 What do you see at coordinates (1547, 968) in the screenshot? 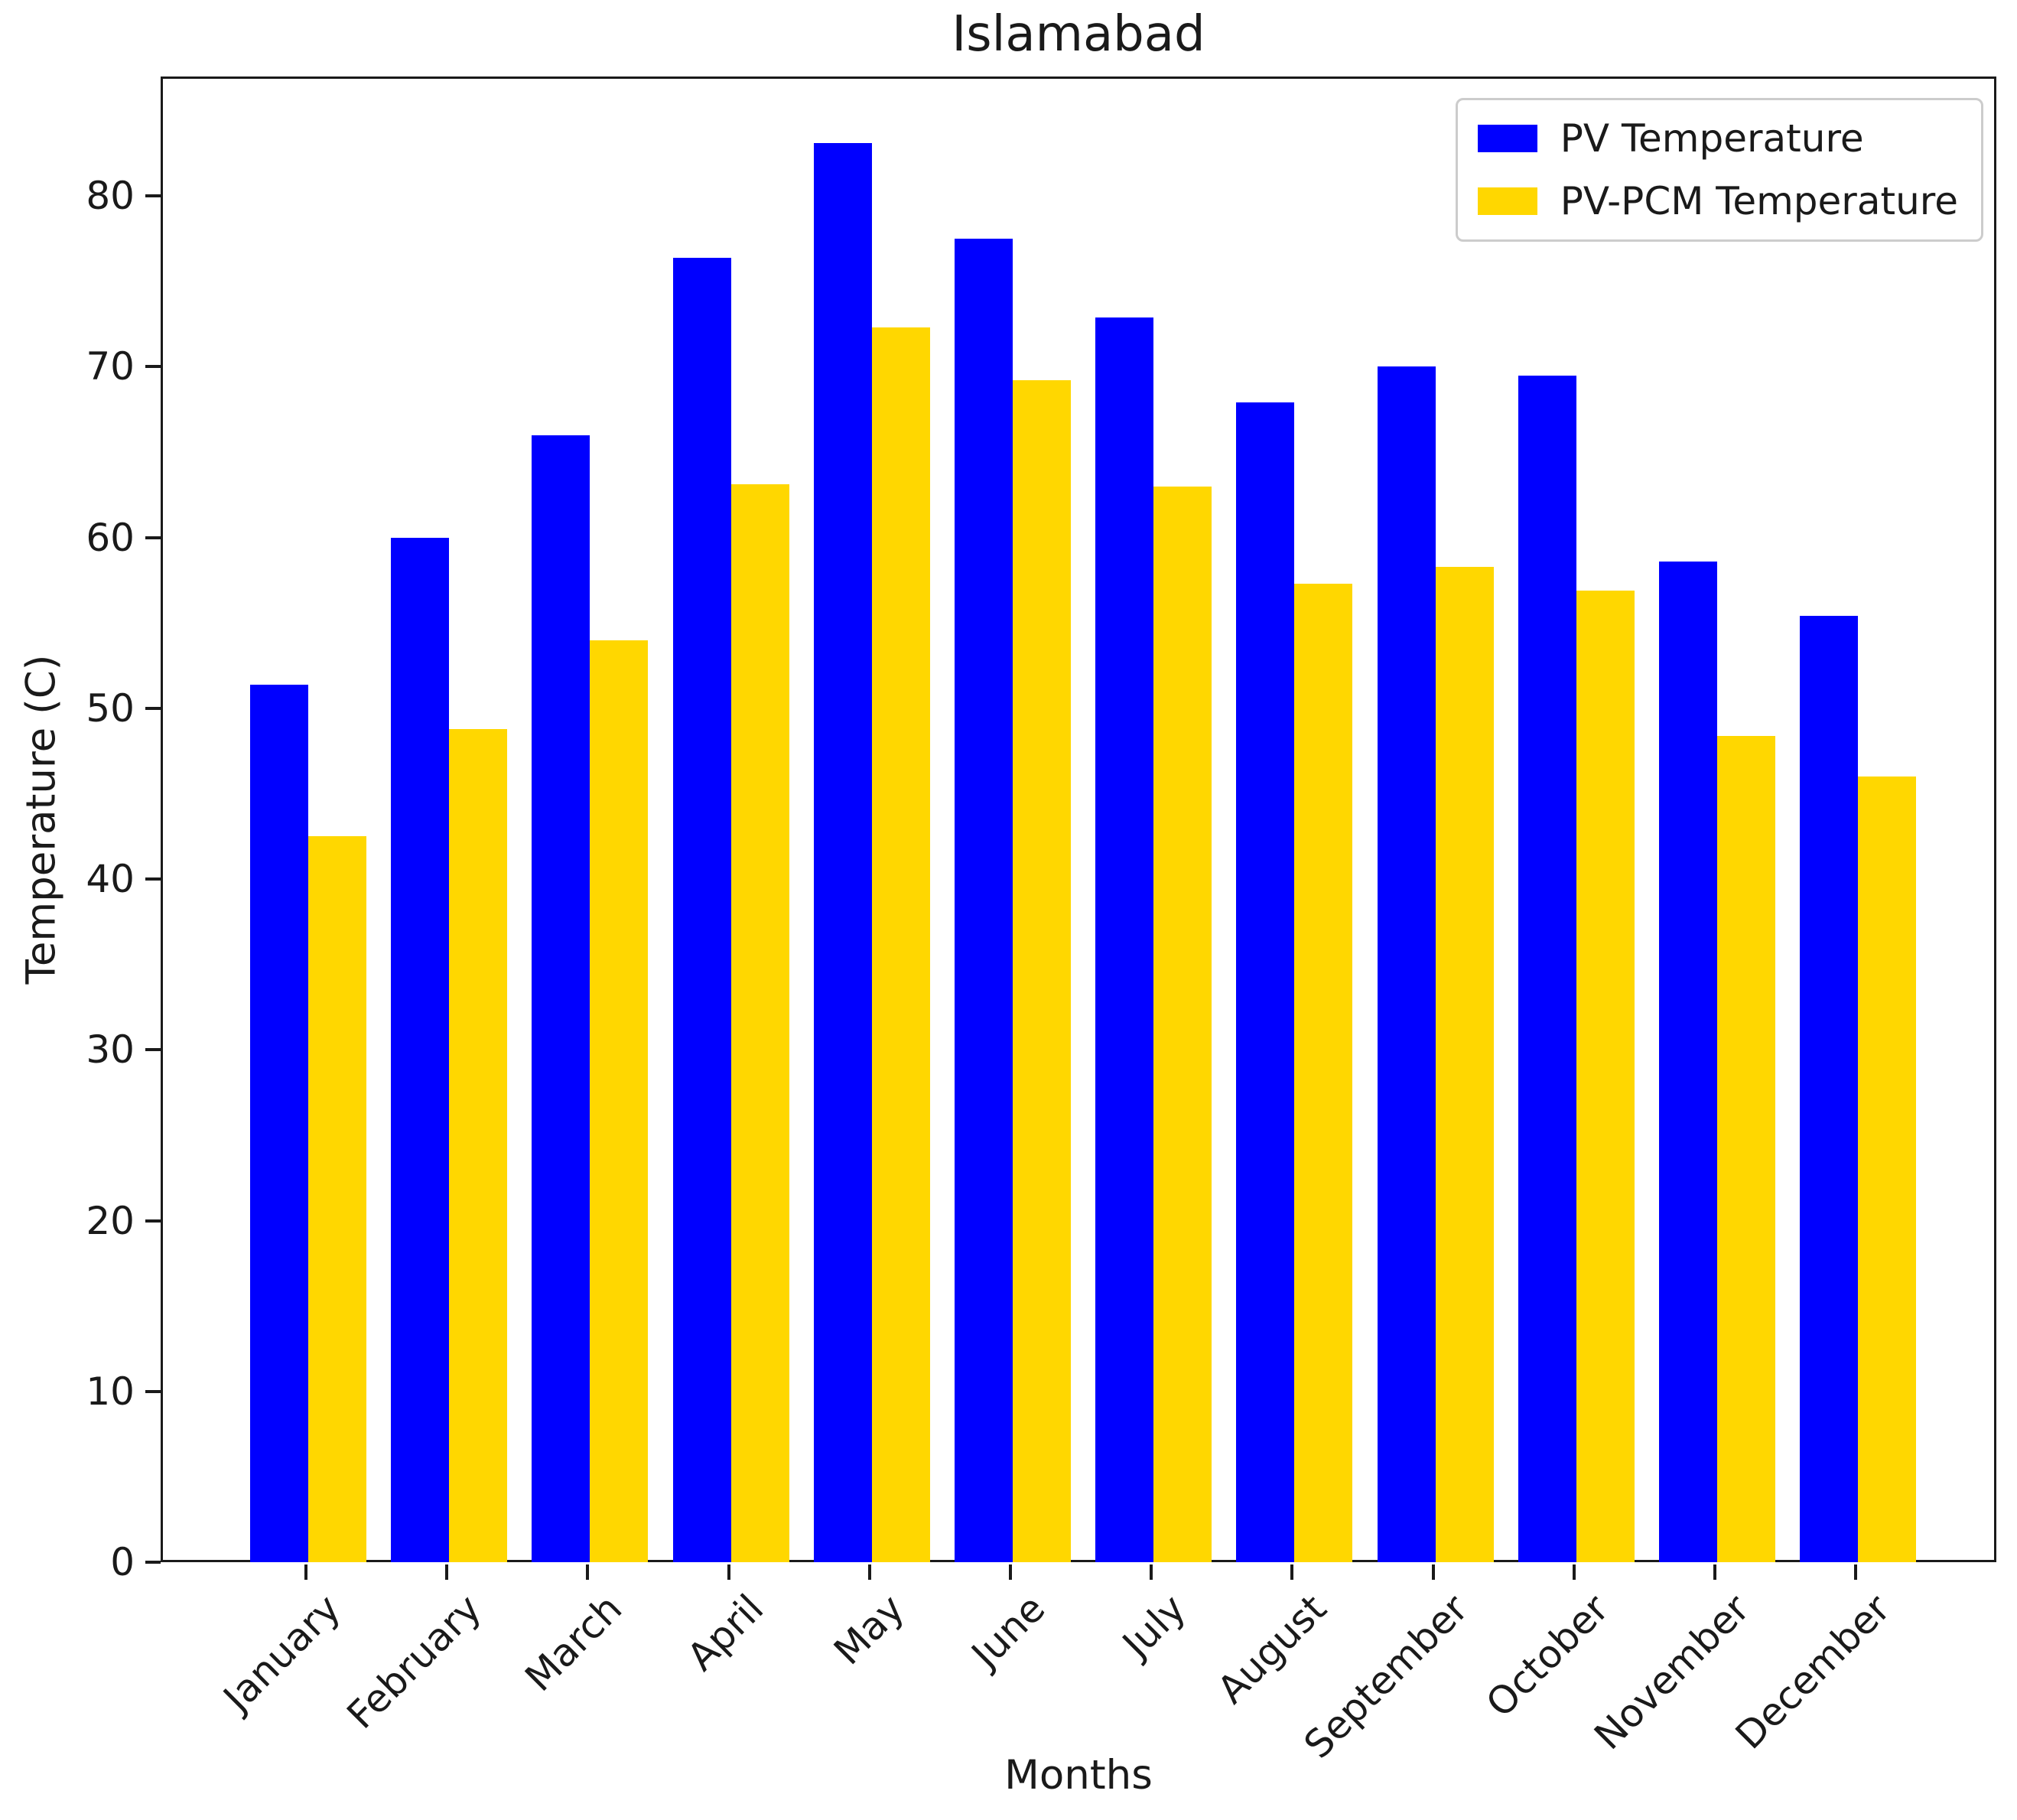
I see `bar-pv-temperature-october` at bounding box center [1547, 968].